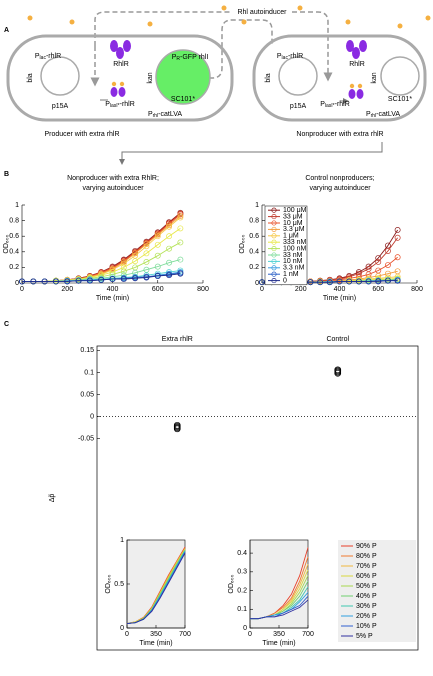  Describe the element at coordinates (17, 205) in the screenshot. I see `y-tick-label: 1` at that location.